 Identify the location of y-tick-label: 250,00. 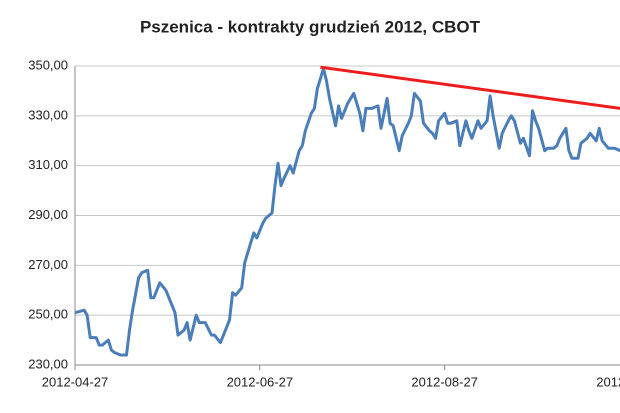
(48, 314).